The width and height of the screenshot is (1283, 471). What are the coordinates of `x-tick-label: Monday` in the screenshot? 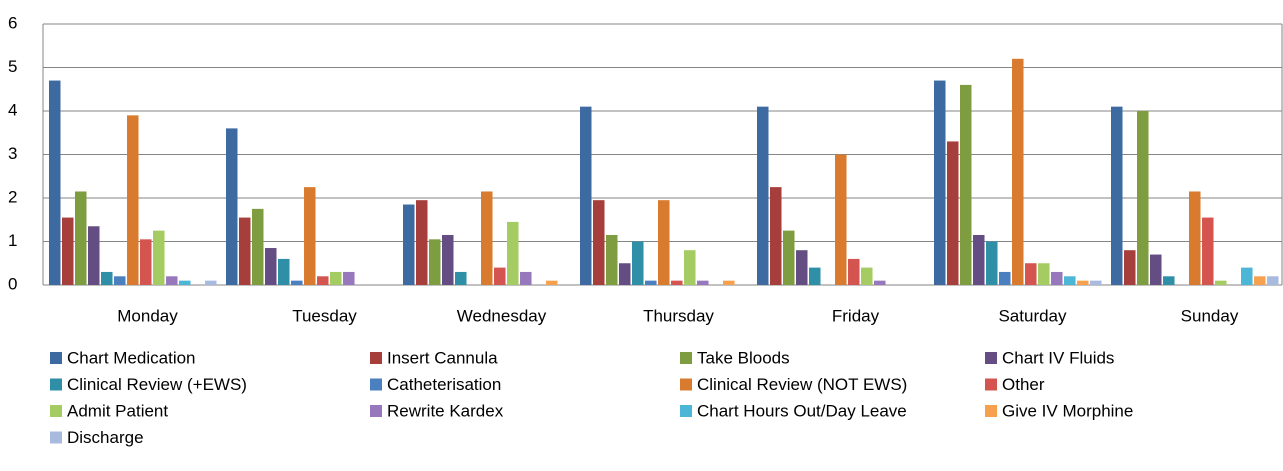 It's located at (147, 315).